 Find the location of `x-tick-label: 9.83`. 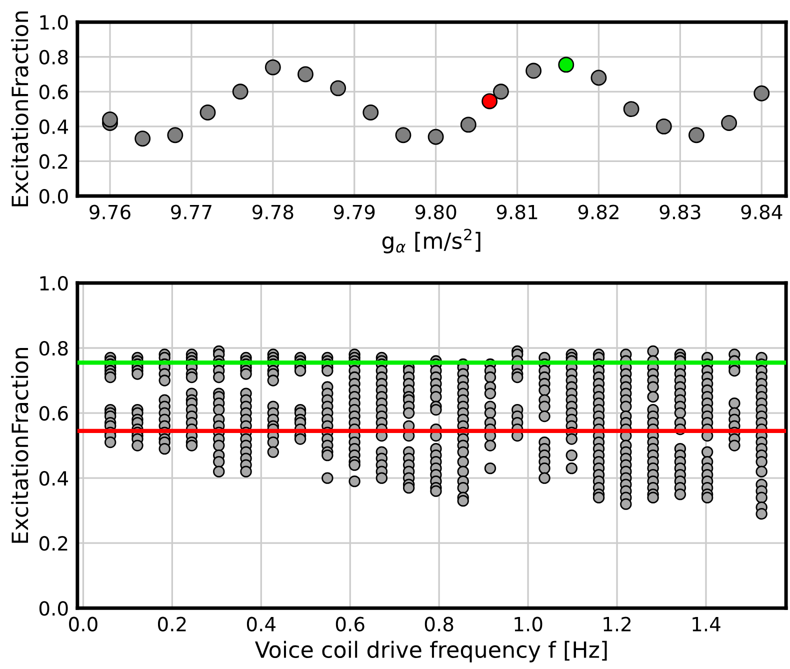

x-tick-label: 9.83 is located at coordinates (680, 212).